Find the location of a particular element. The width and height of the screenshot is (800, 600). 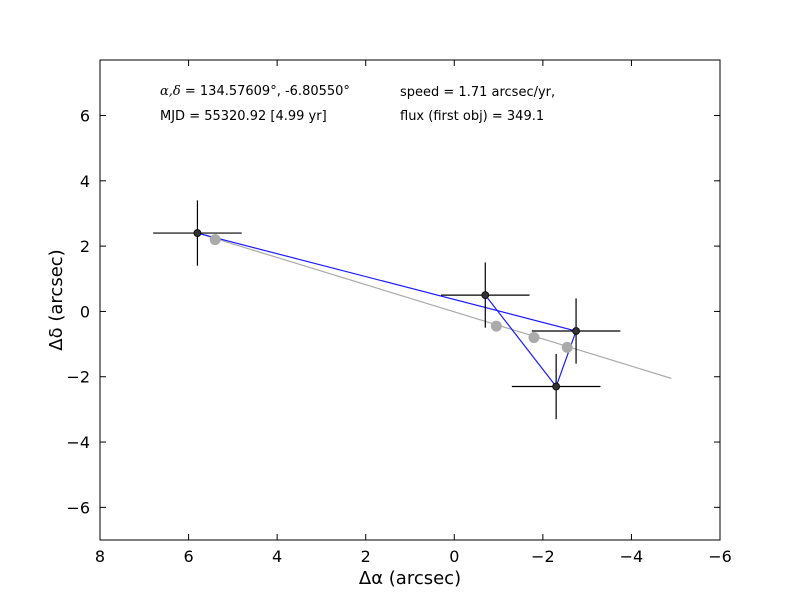

y-tick-label: −6 is located at coordinates (78, 507).